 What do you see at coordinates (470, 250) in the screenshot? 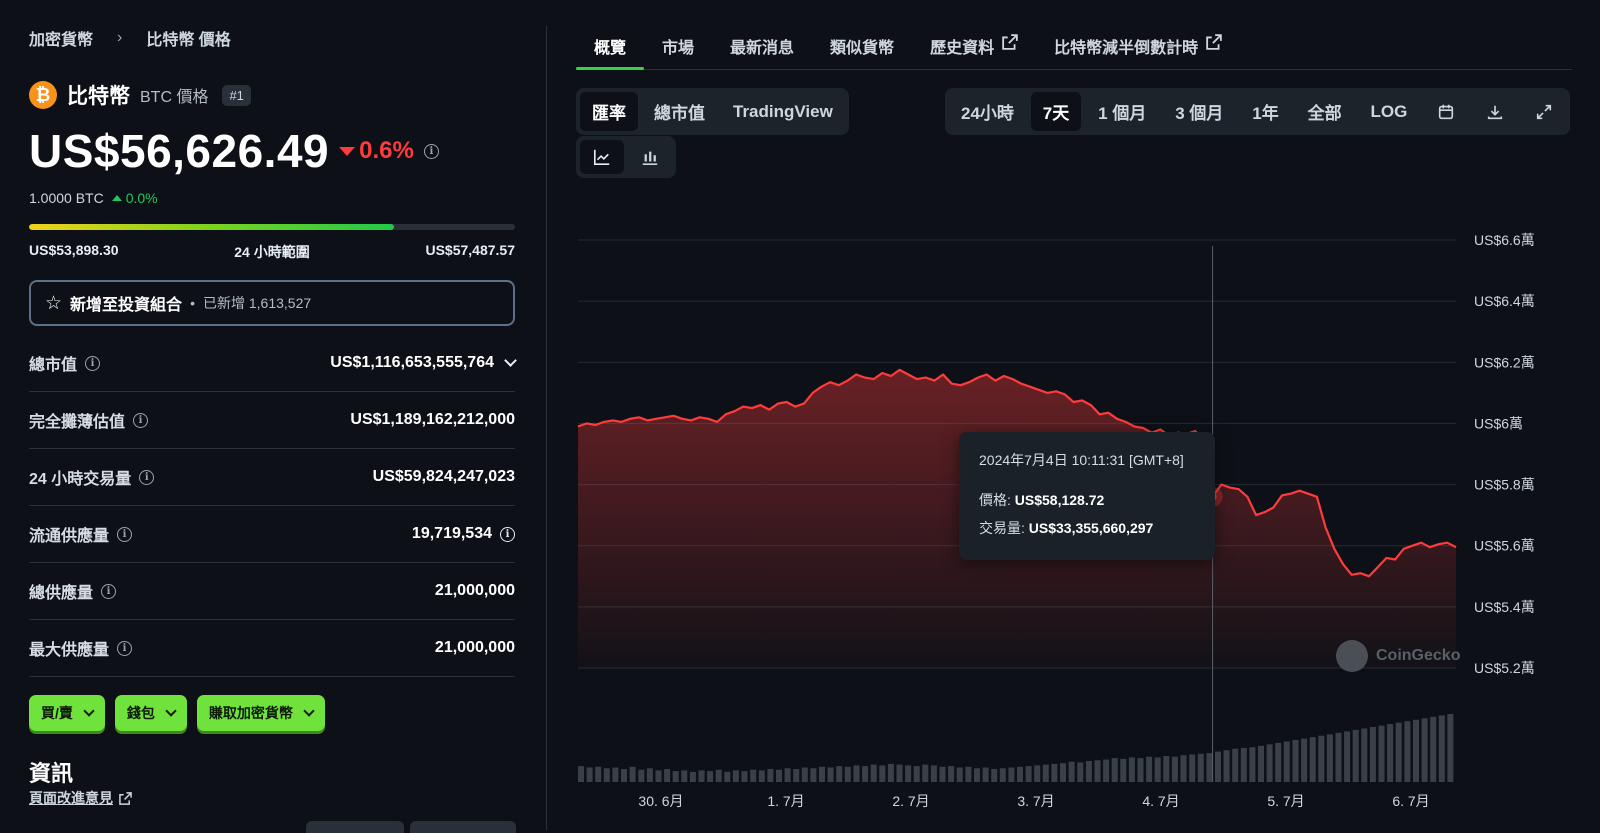
I see `range-high: US$57,487.57` at bounding box center [470, 250].